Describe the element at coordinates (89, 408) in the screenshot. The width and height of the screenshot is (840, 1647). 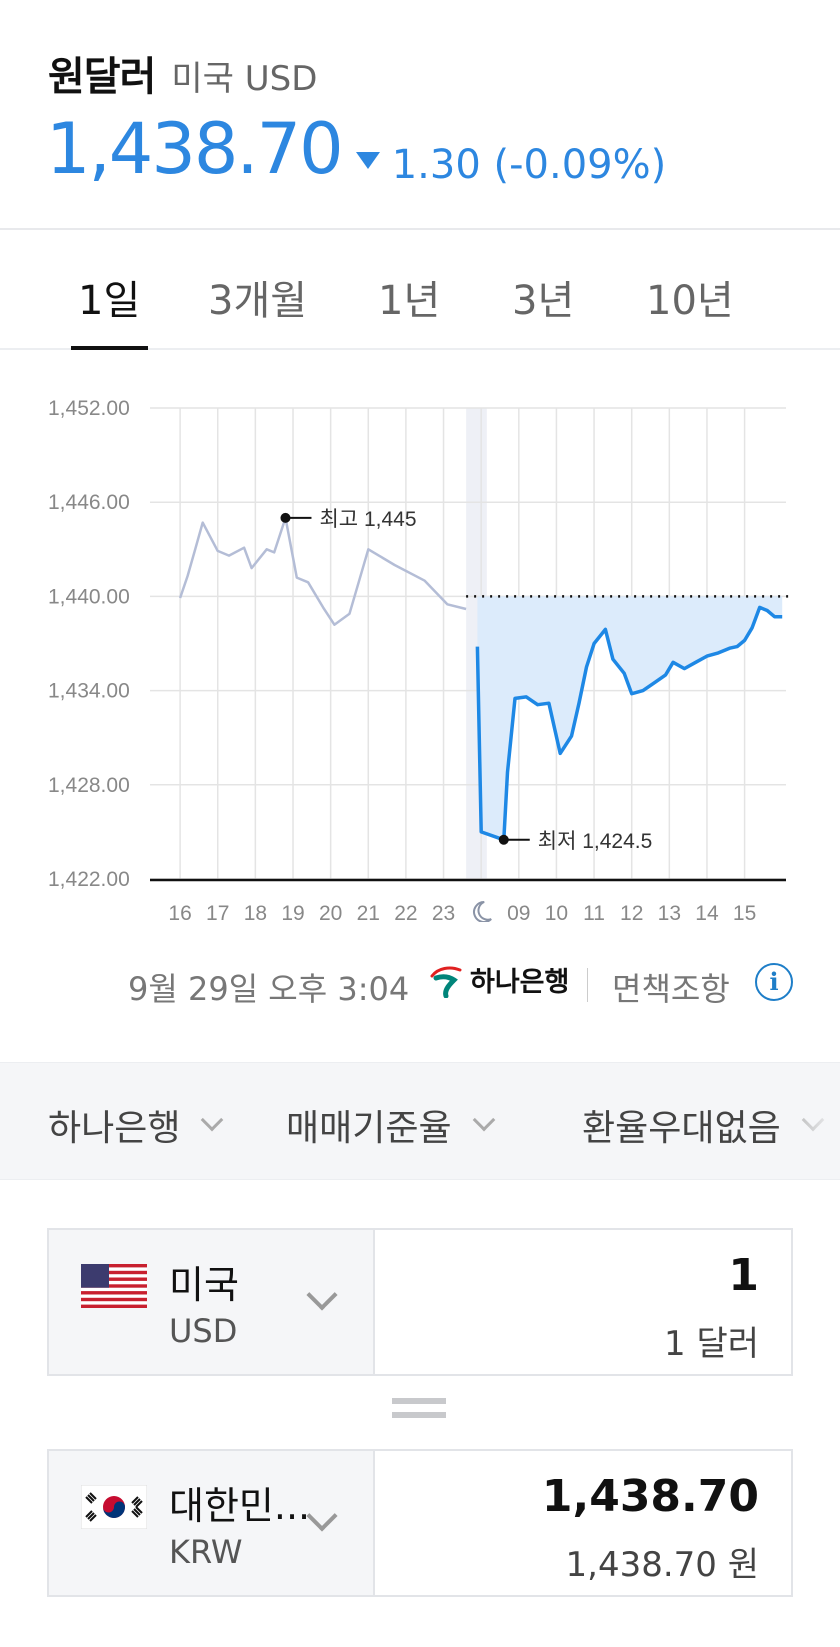
I see `y-tick-label: 1,452.00` at that location.